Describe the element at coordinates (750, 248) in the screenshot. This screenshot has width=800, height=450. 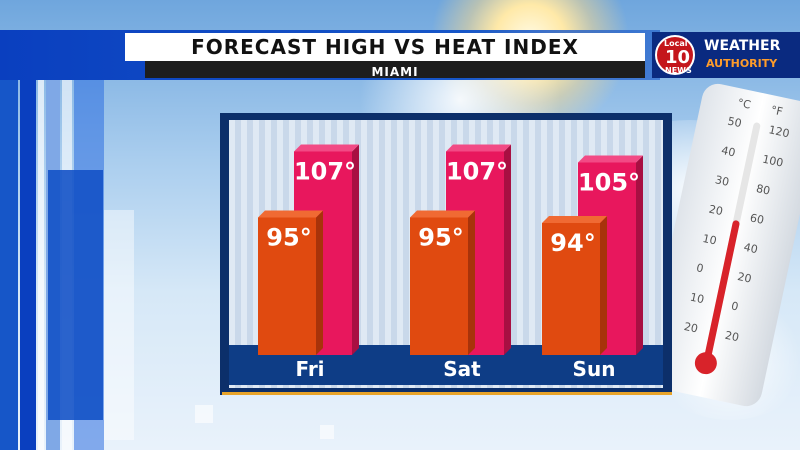
I see `fahrenheit-tick: 40` at that location.